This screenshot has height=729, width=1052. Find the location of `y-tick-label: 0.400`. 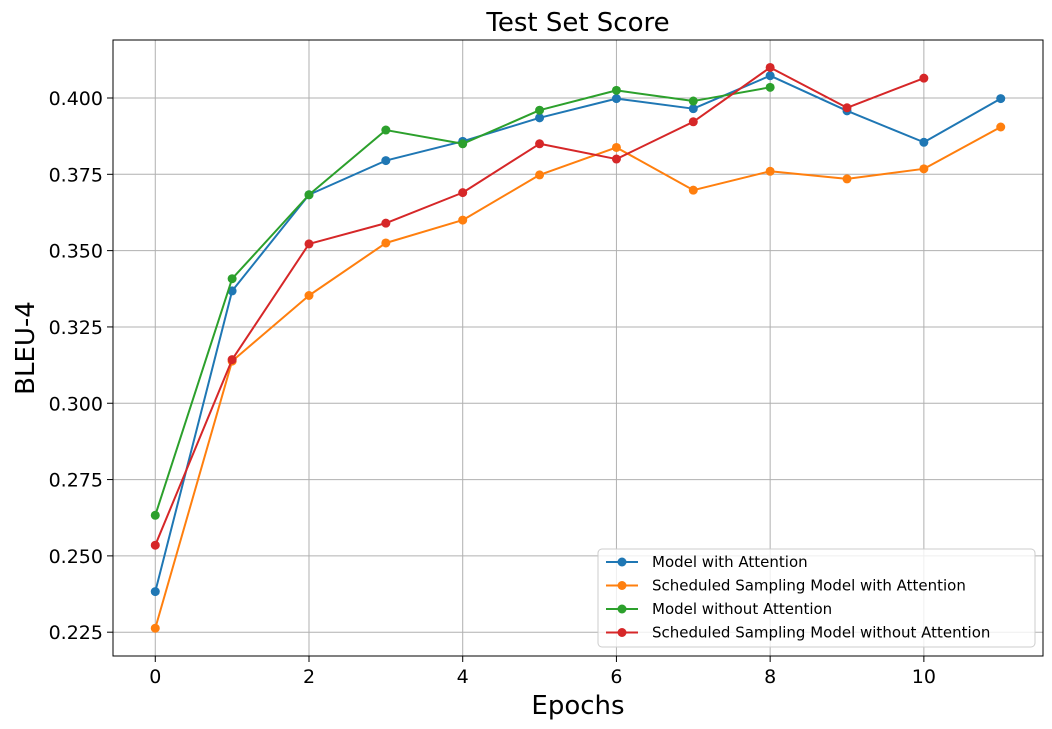

y-tick-label: 0.400 is located at coordinates (76, 99).